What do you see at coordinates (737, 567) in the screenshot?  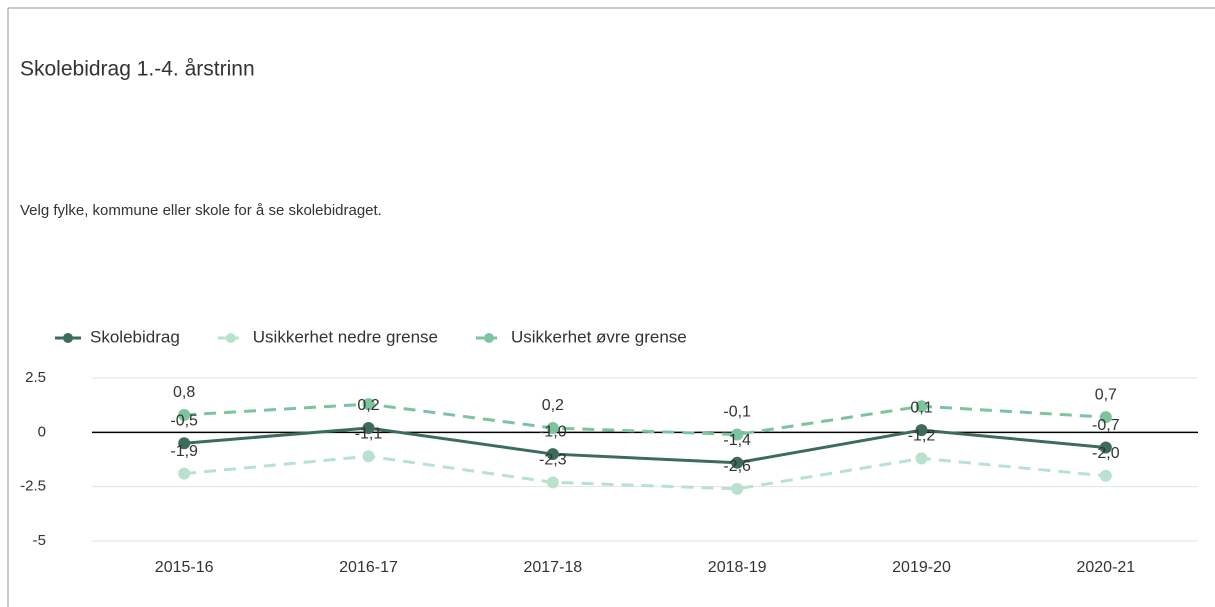 I see `x-tick-label: 2018-19` at bounding box center [737, 567].